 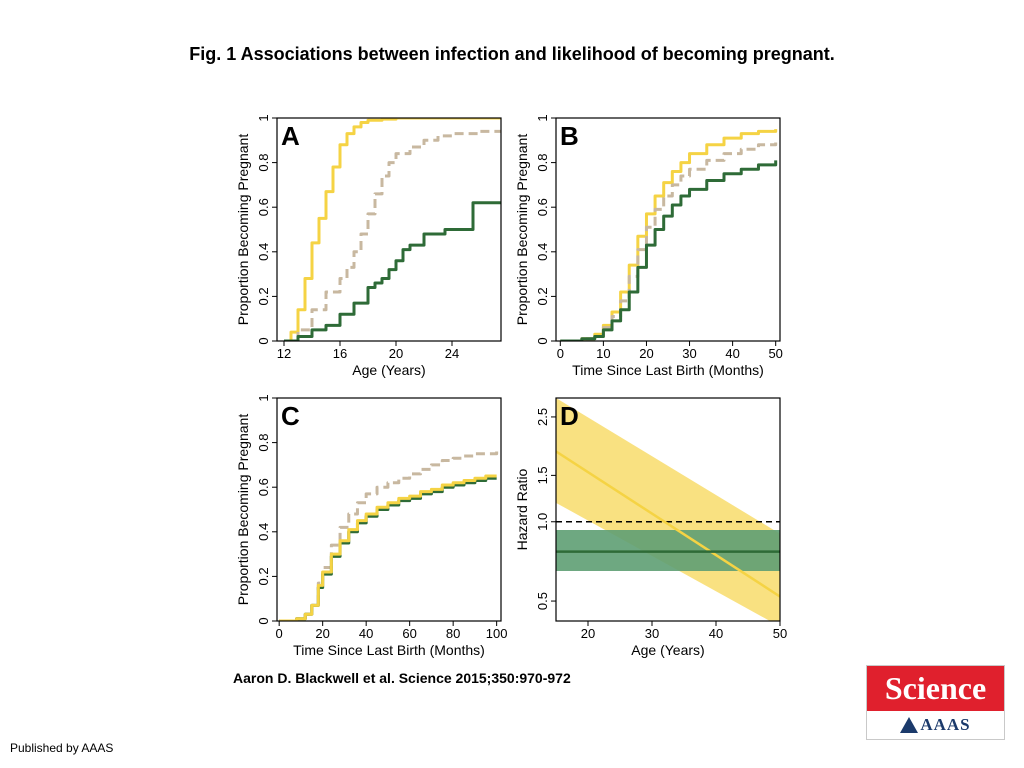 What do you see at coordinates (935, 688) in the screenshot?
I see `science-wordmark: Science` at bounding box center [935, 688].